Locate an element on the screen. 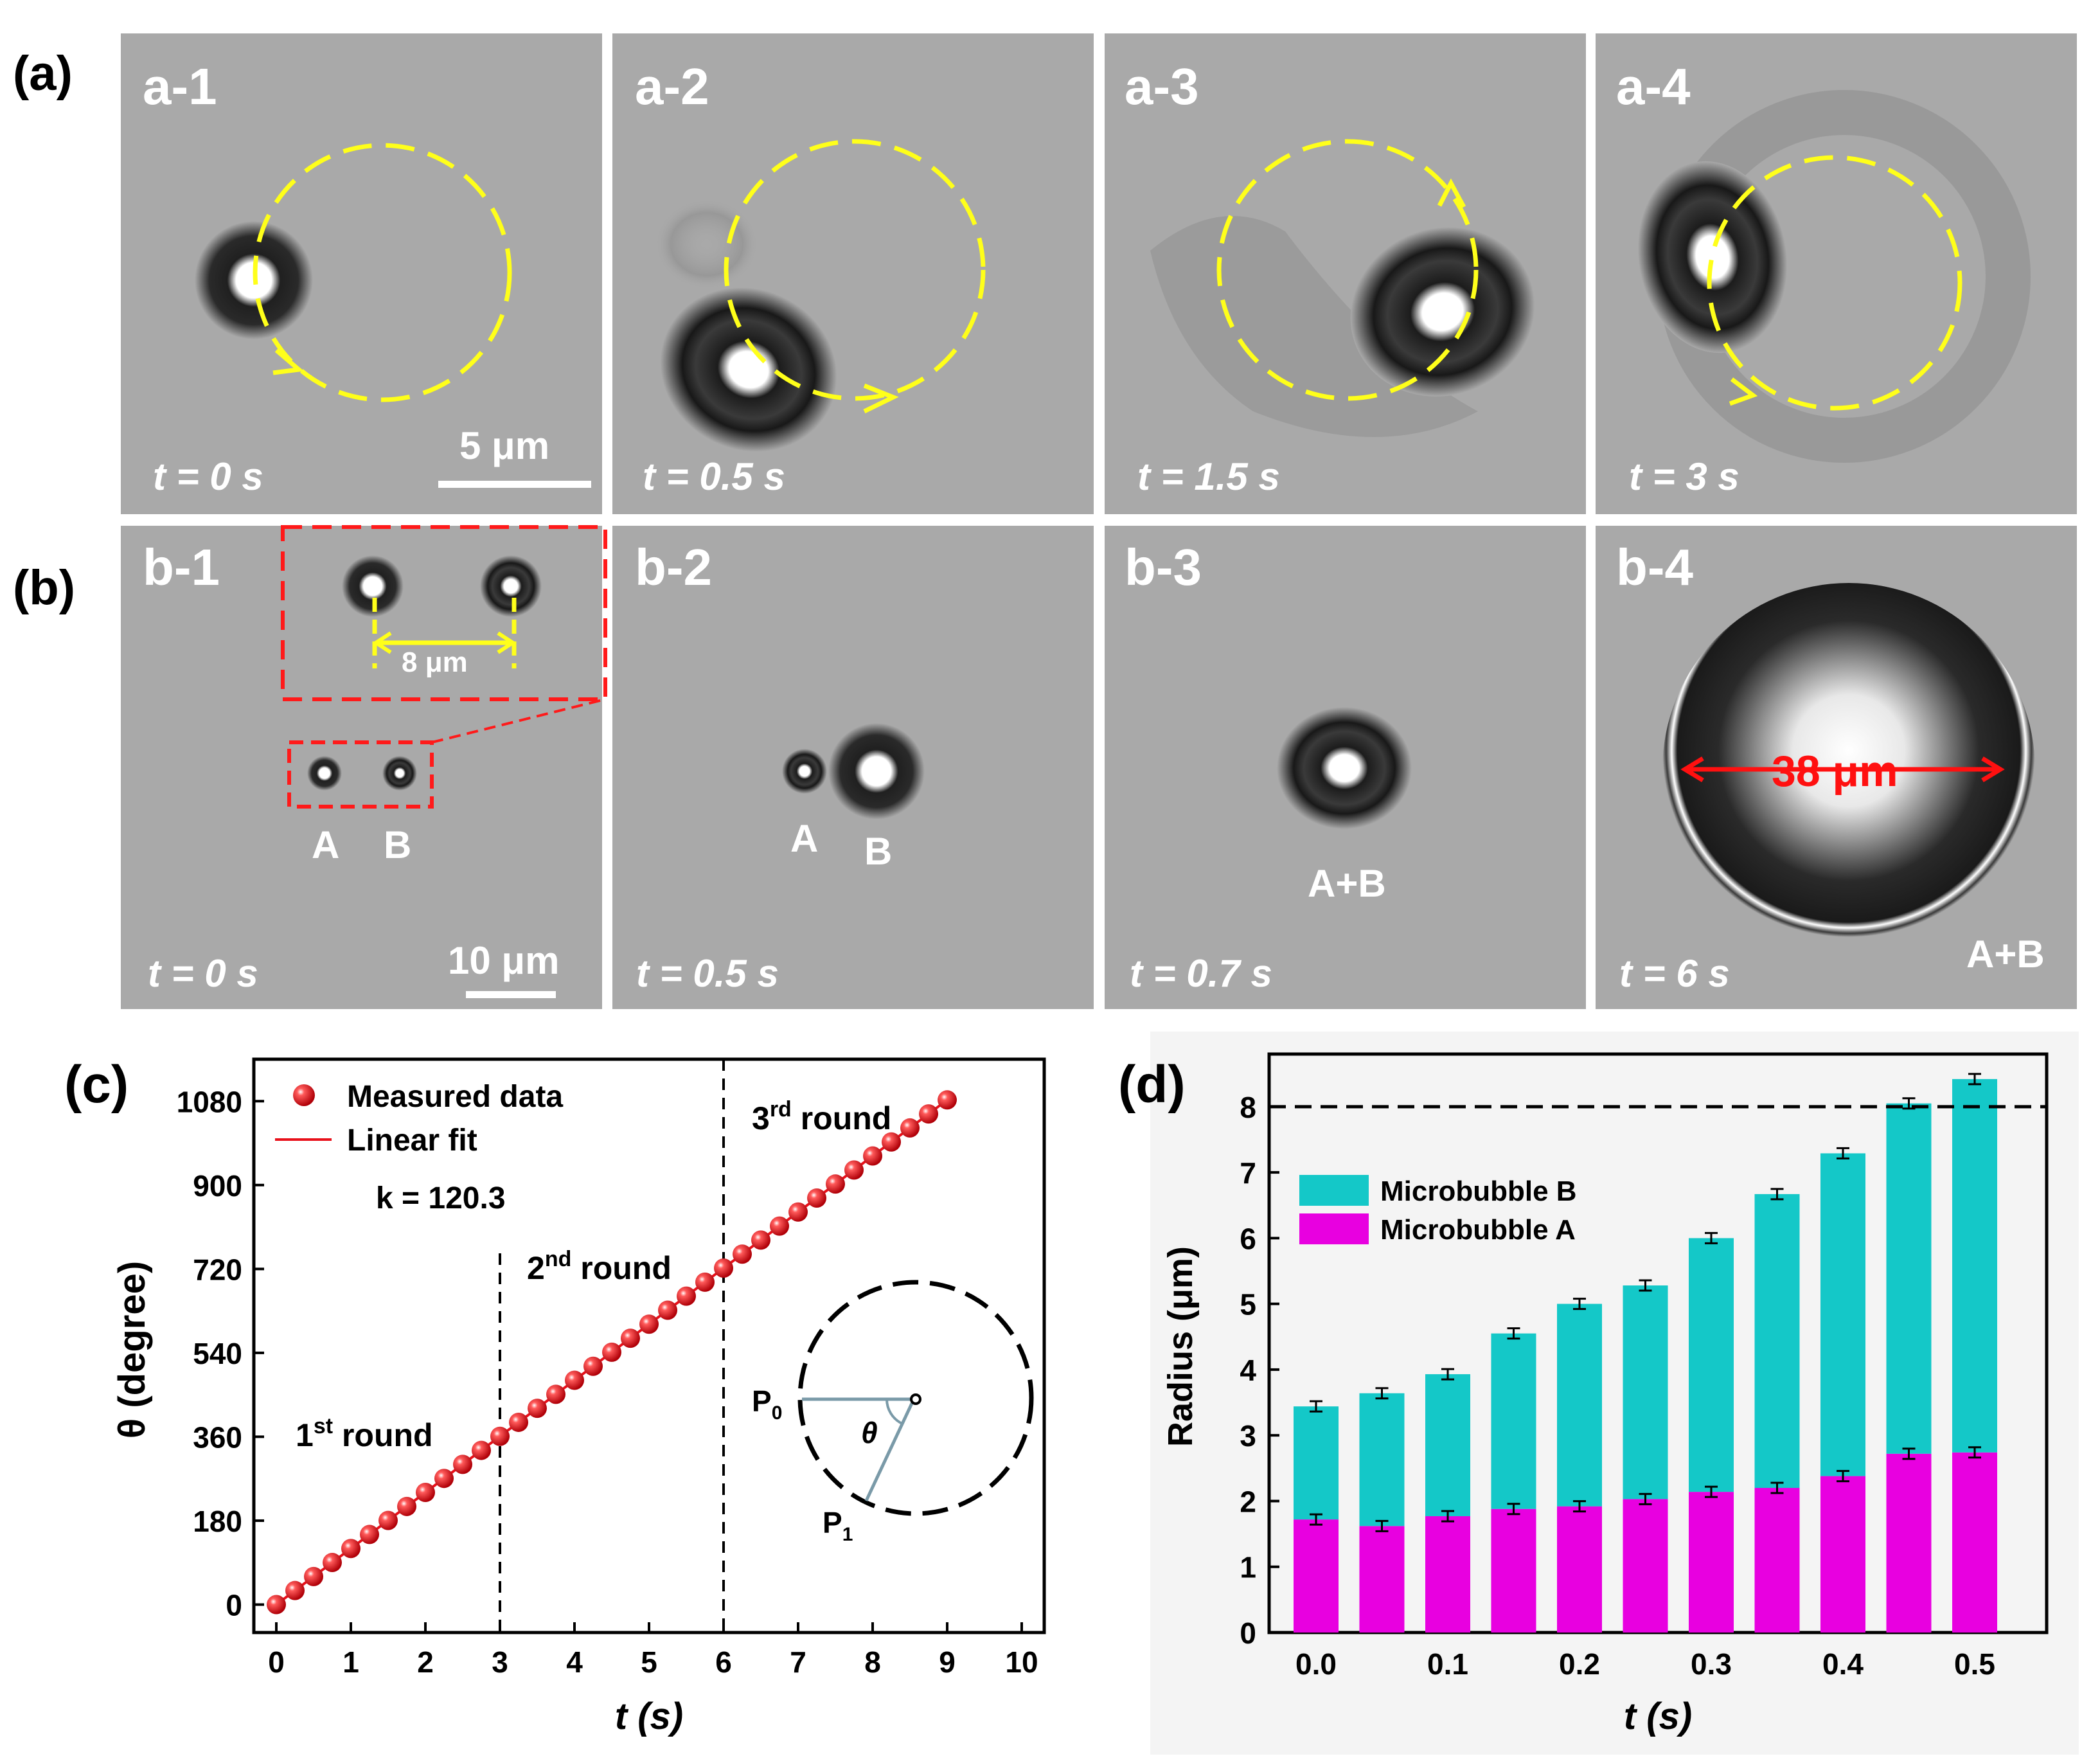 The width and height of the screenshot is (2100, 1763). frame-id: a-2 is located at coordinates (672, 86).